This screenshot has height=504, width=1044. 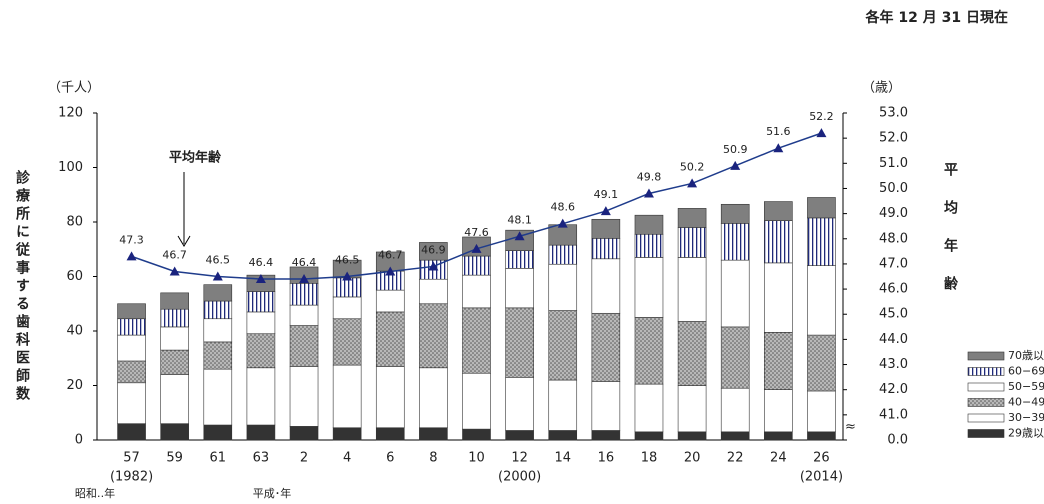 I want to click on y2-tick-label: 48.0, so click(x=893, y=238).